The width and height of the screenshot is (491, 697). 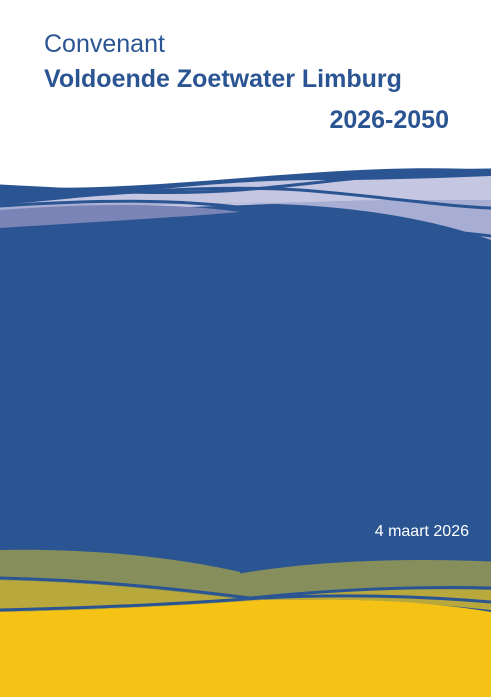 I want to click on title-convenant: Convenant, so click(x=104, y=44).